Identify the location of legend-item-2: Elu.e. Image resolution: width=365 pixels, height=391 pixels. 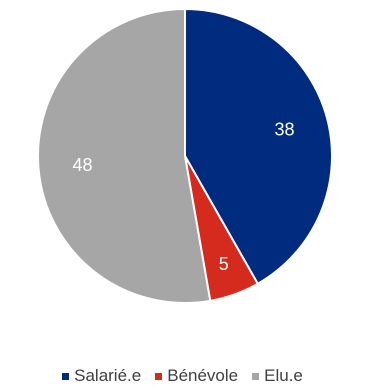
(277, 376).